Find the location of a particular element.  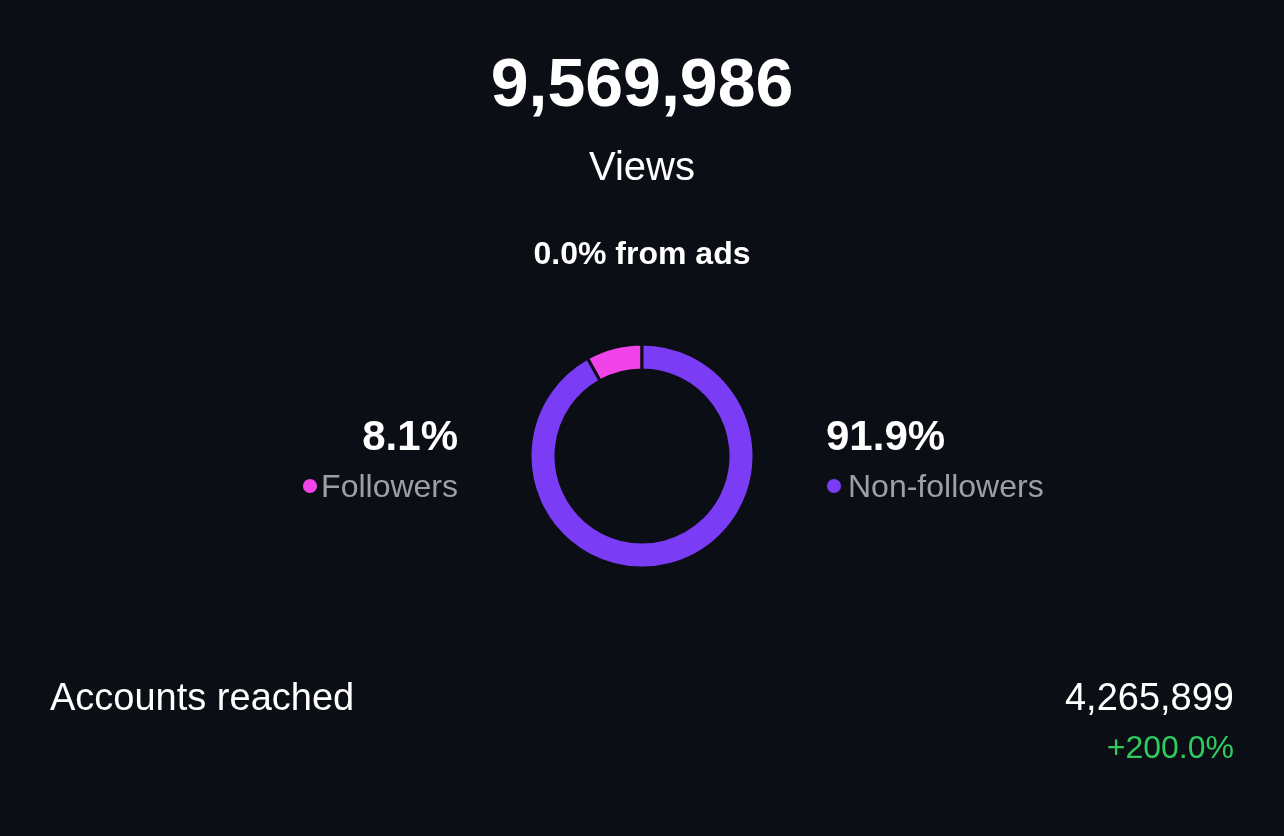

text: 0.0% from ads is located at coordinates (642, 253).